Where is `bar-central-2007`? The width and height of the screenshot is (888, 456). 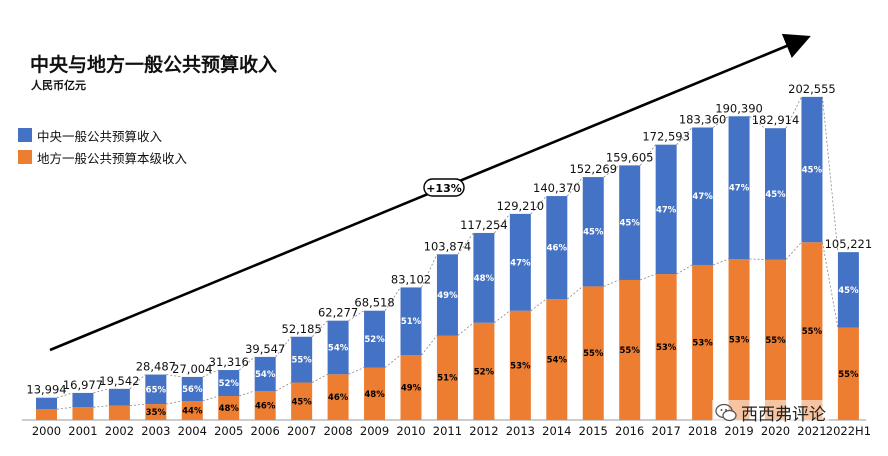
bar-central-2007 is located at coordinates (302, 359).